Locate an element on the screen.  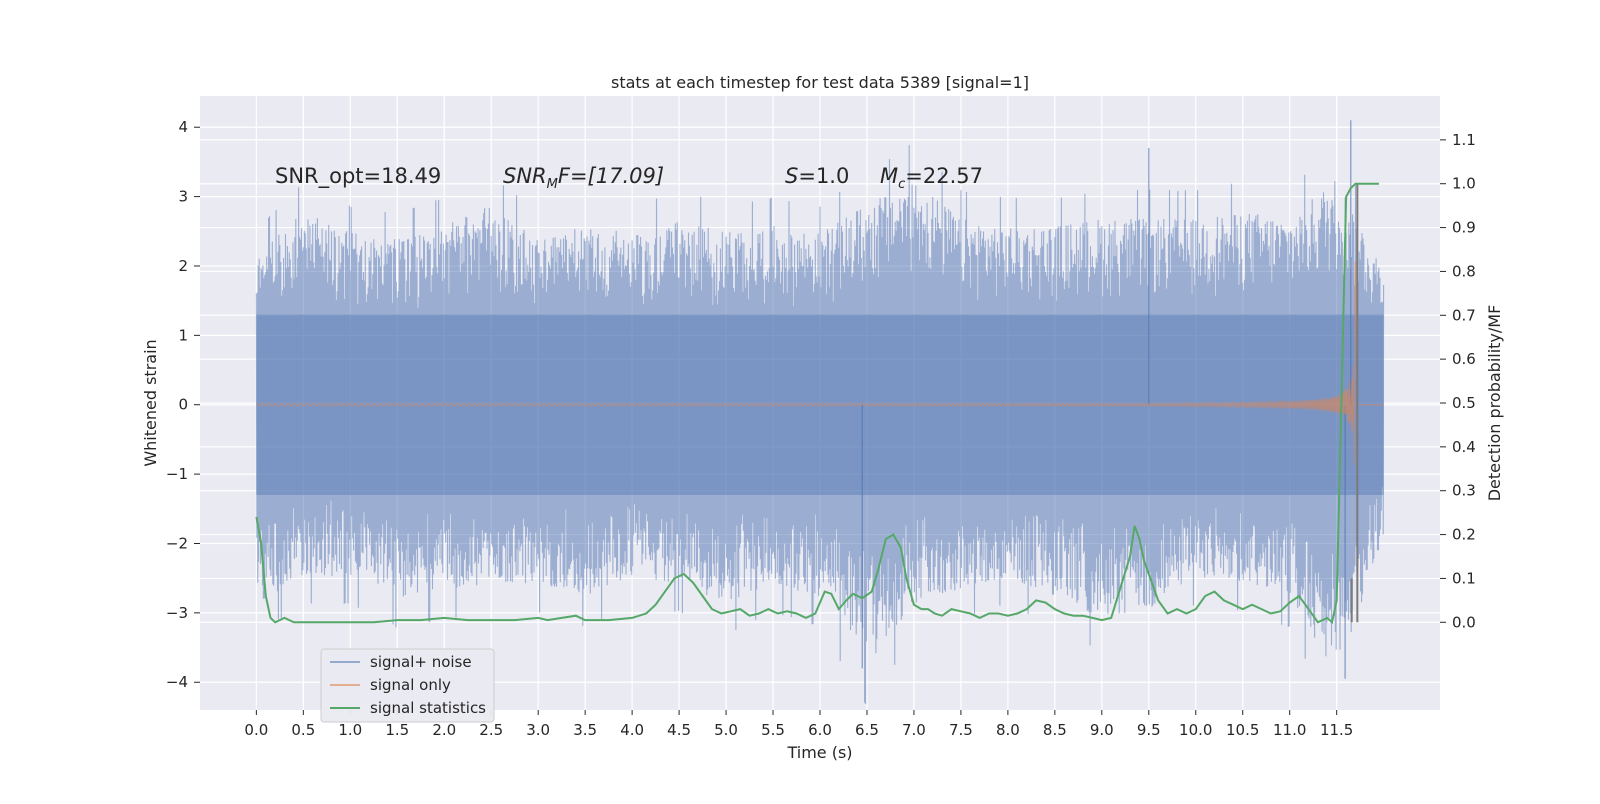
y-left-tick-label: −4 is located at coordinates (177, 682).